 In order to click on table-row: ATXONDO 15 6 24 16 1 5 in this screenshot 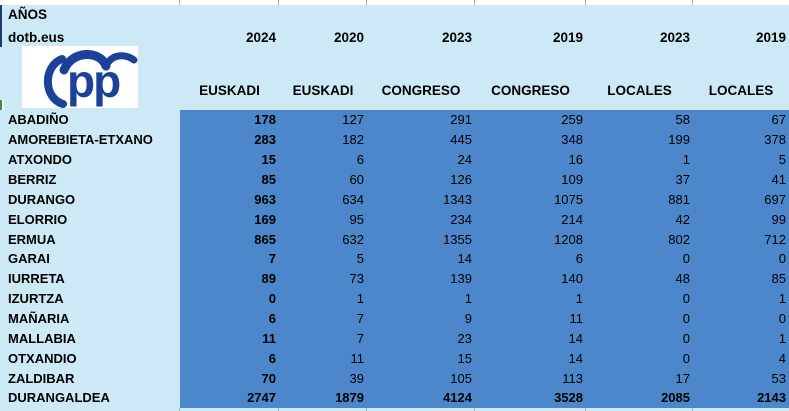, I will do `click(394, 159)`.